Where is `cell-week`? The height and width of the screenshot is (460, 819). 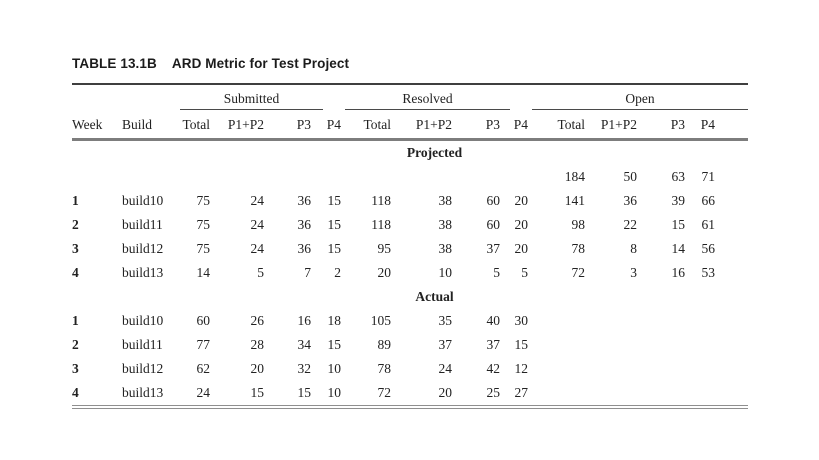
cell-week is located at coordinates (97, 177).